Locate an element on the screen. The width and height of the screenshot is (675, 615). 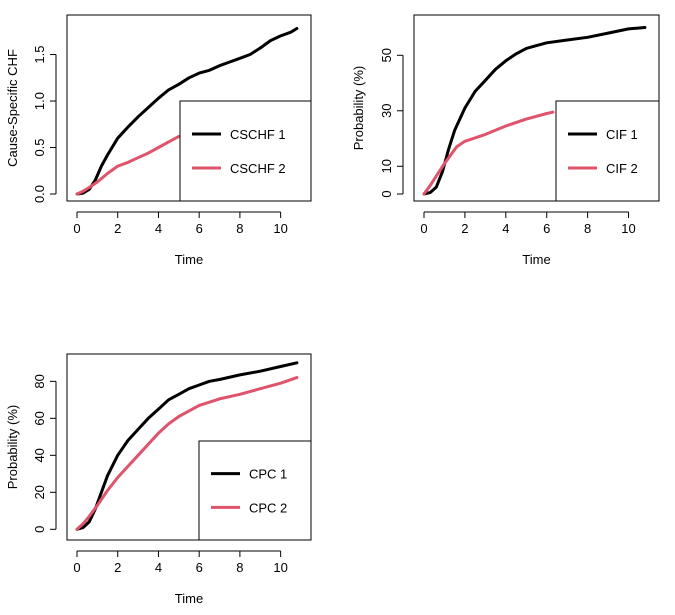
legend-label-1: CIF 1 is located at coordinates (622, 134).